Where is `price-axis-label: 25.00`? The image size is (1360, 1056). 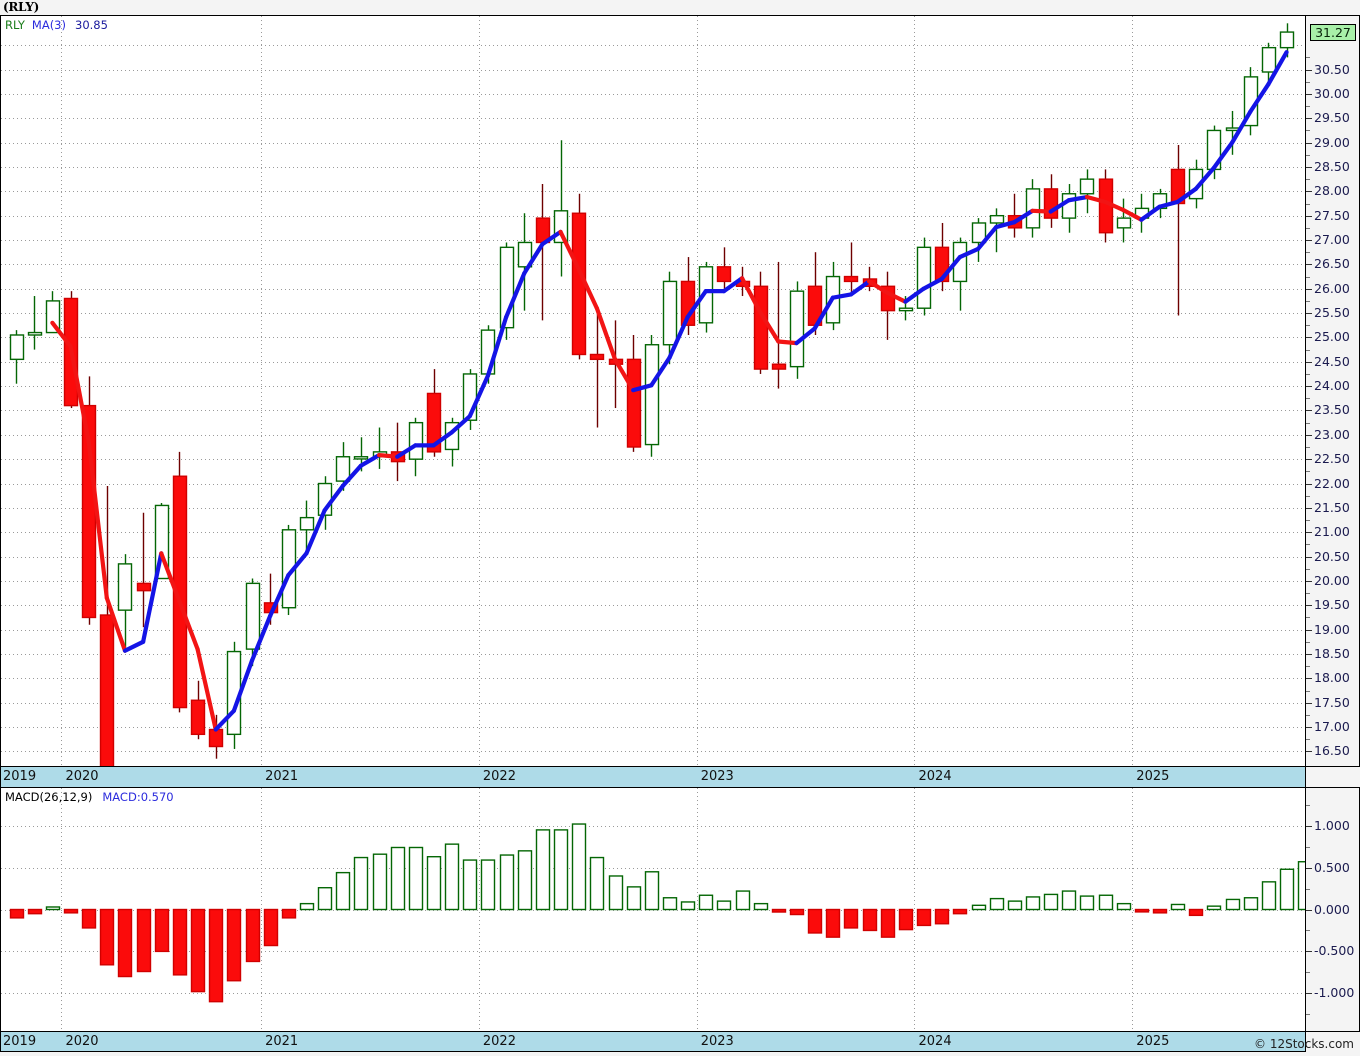 price-axis-label: 25.00 is located at coordinates (1332, 337).